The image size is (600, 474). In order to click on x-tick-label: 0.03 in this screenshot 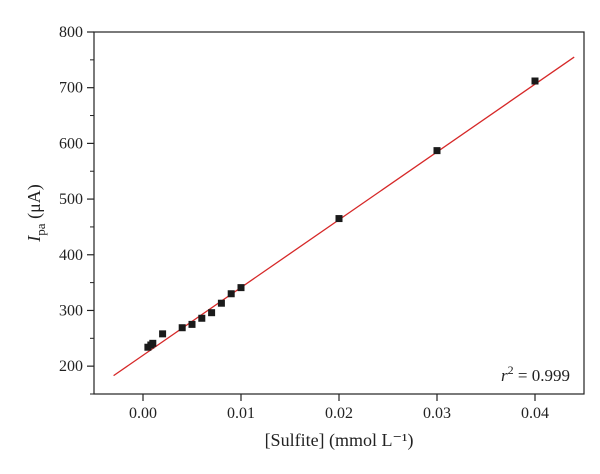, I will do `click(437, 413)`.